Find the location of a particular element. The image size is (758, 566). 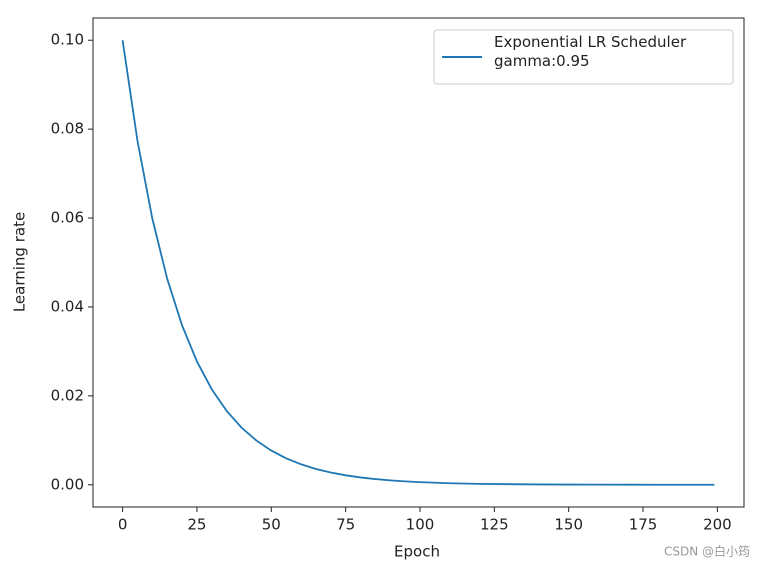

legend-label: Exponential LR Scheduler gamma:0.95 is located at coordinates (590, 51).